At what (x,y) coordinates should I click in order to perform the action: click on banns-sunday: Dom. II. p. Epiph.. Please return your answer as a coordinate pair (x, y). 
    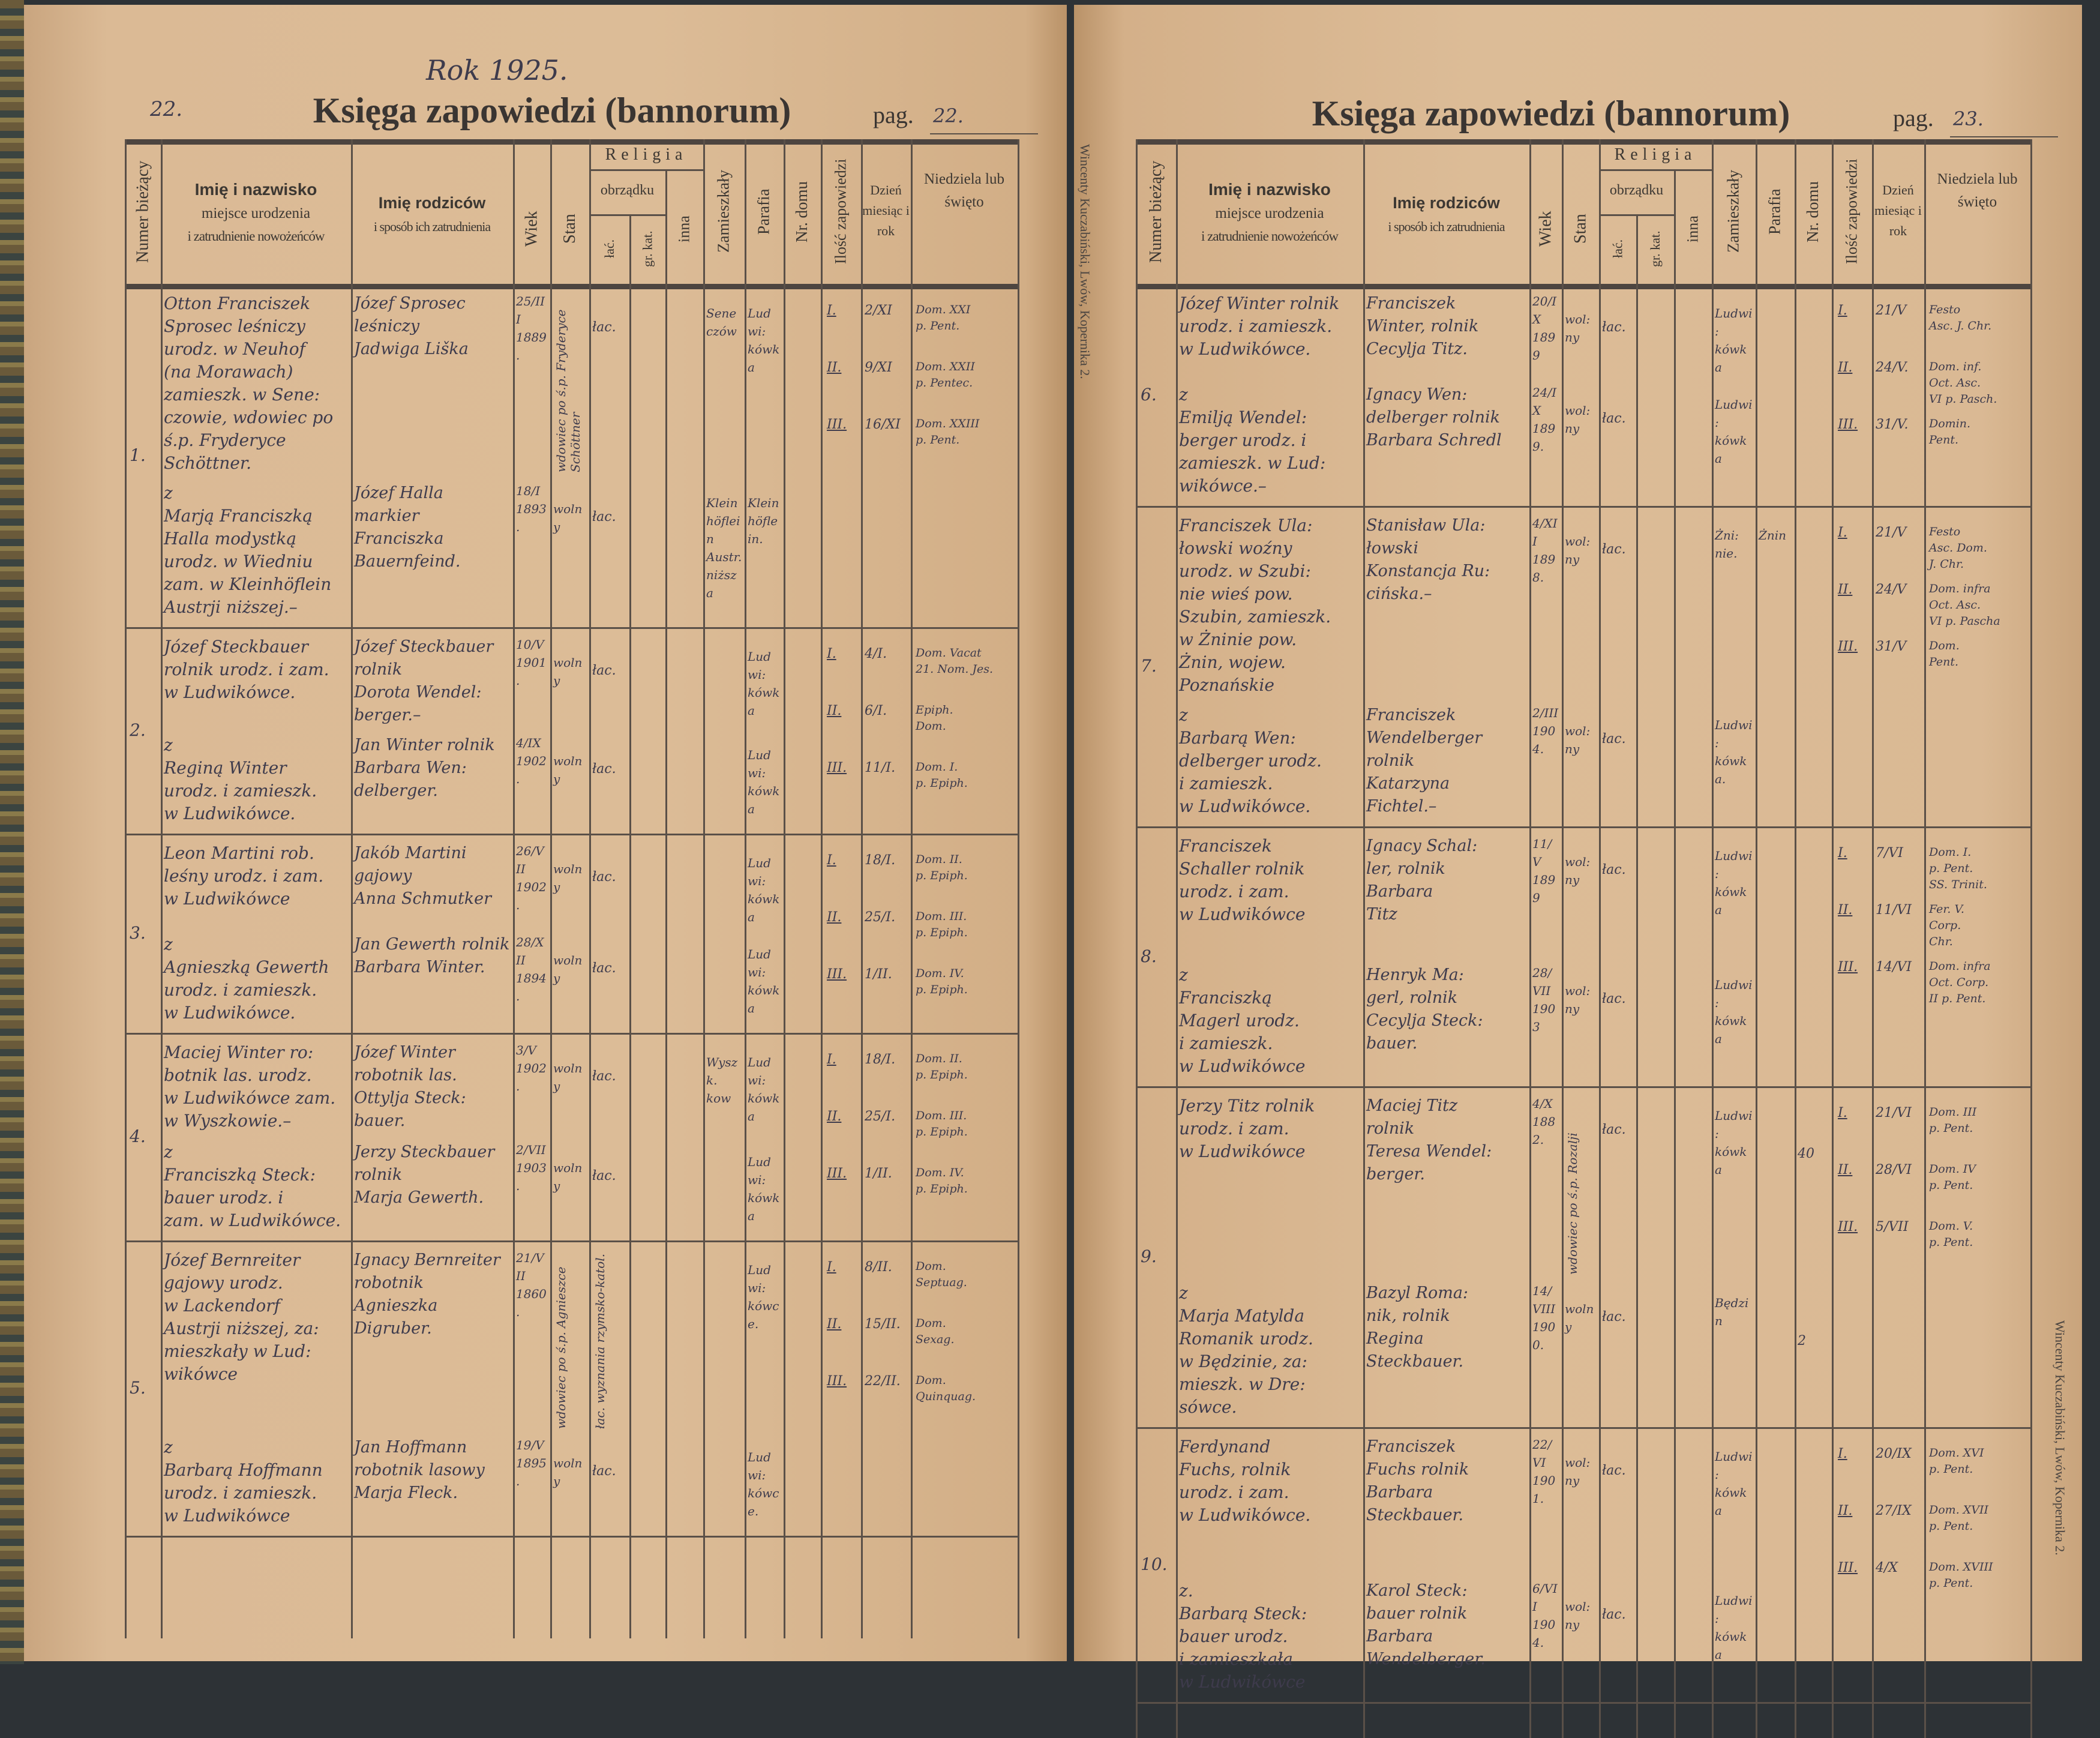
    Looking at the image, I should click on (942, 867).